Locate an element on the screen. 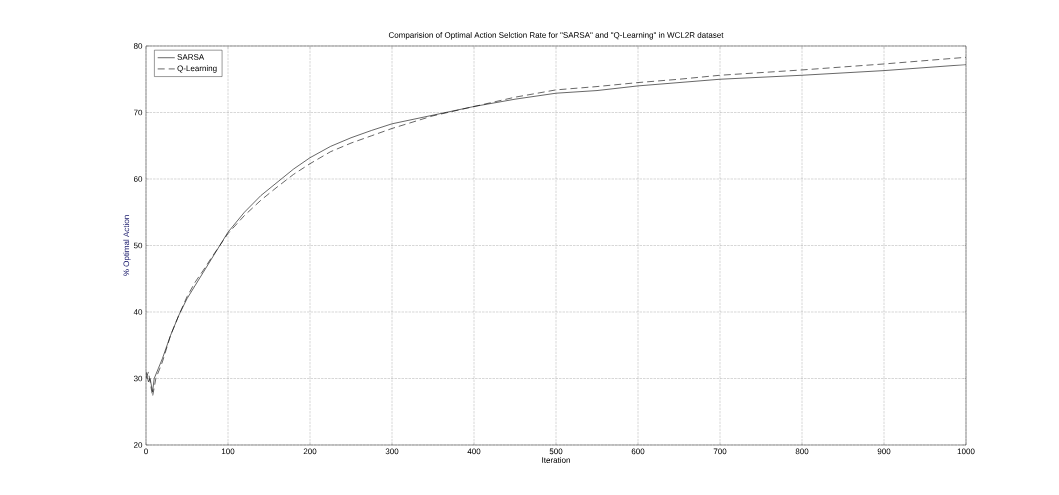 The height and width of the screenshot is (495, 1059). y-tick-label: 80 is located at coordinates (138, 46).